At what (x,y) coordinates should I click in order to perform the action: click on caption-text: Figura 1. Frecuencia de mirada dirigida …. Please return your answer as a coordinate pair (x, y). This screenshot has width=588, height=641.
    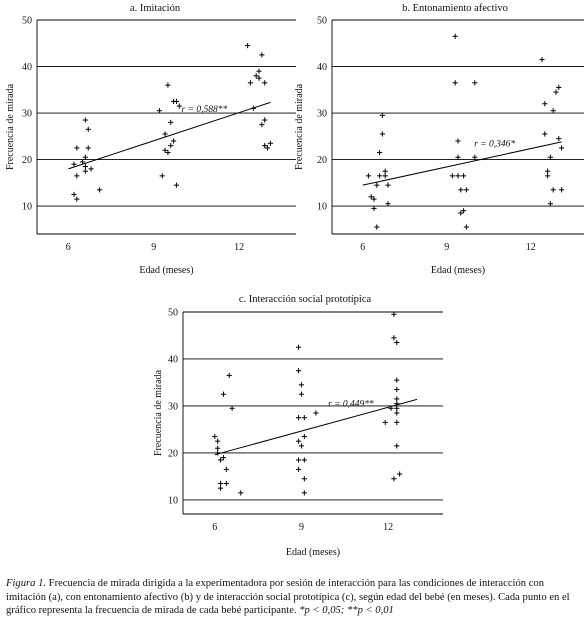
    Looking at the image, I should click on (288, 597).